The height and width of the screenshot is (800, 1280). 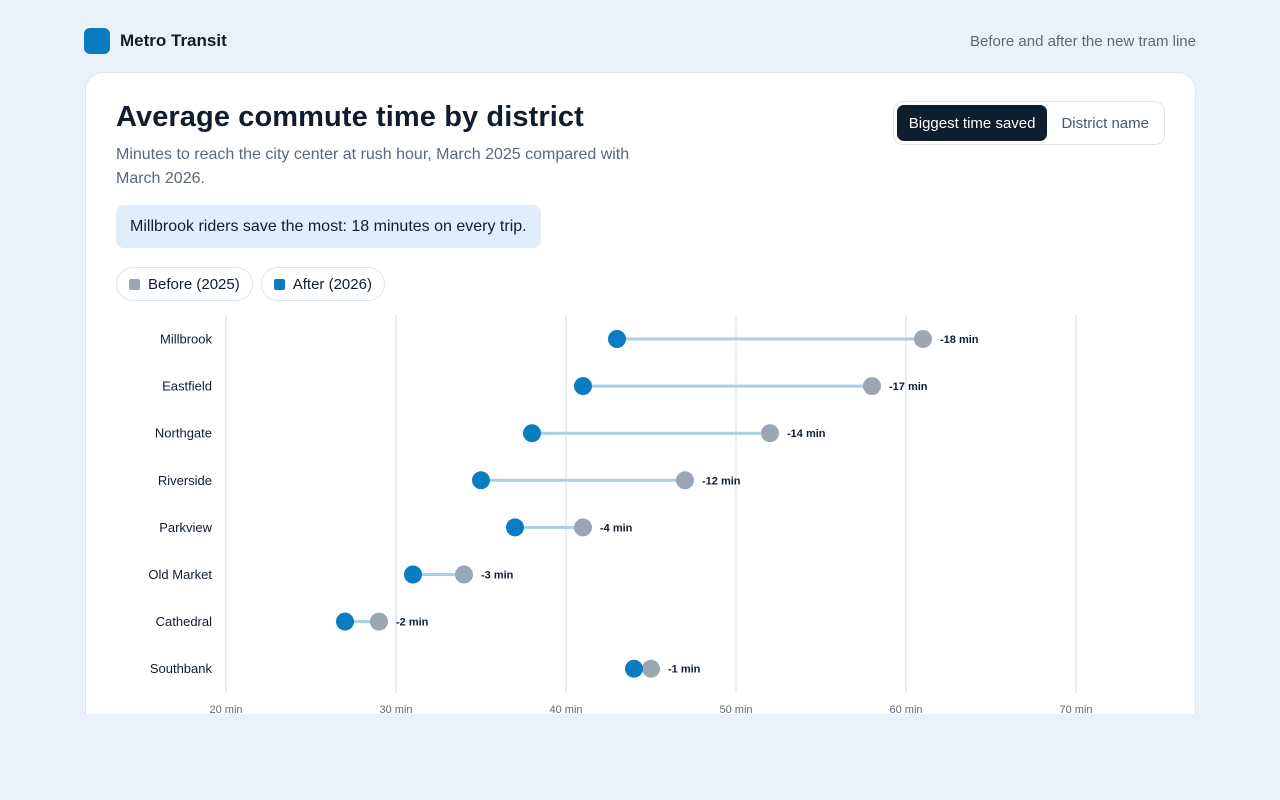 I want to click on time-saved-label: -3 min, so click(x=497, y=576).